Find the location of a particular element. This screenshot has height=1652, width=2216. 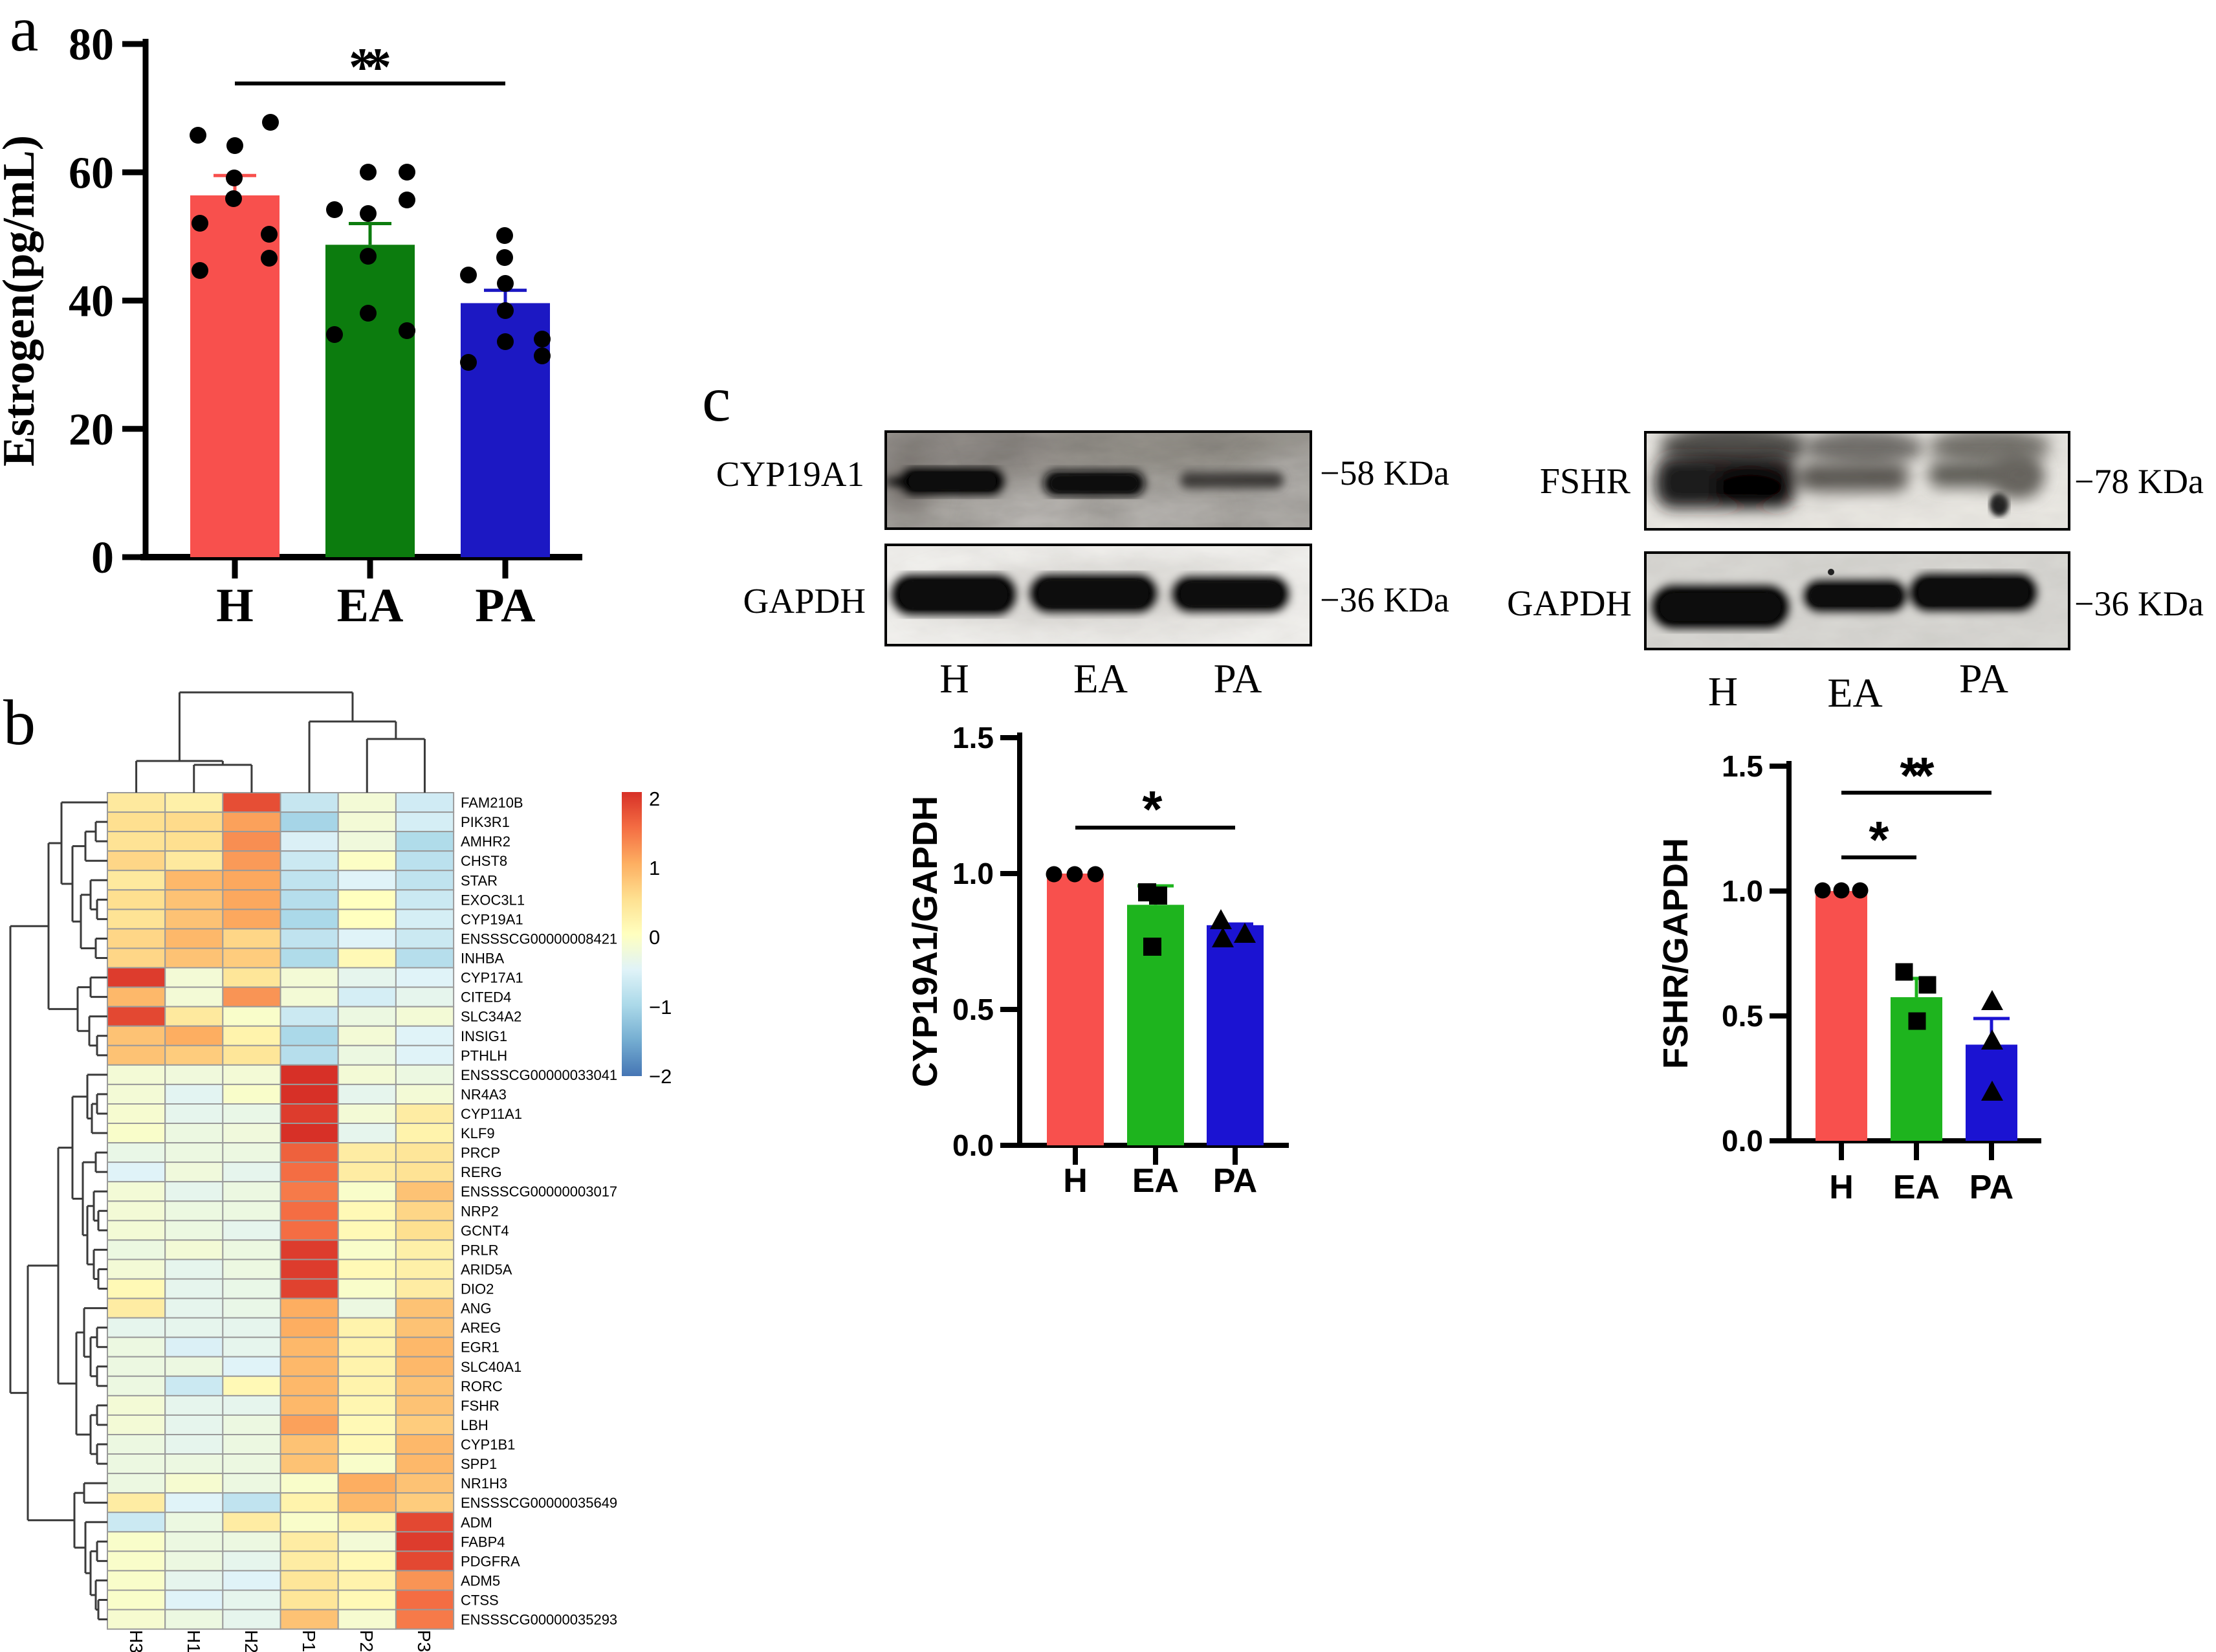

svg-text: CTSS is located at coordinates (480, 1600).